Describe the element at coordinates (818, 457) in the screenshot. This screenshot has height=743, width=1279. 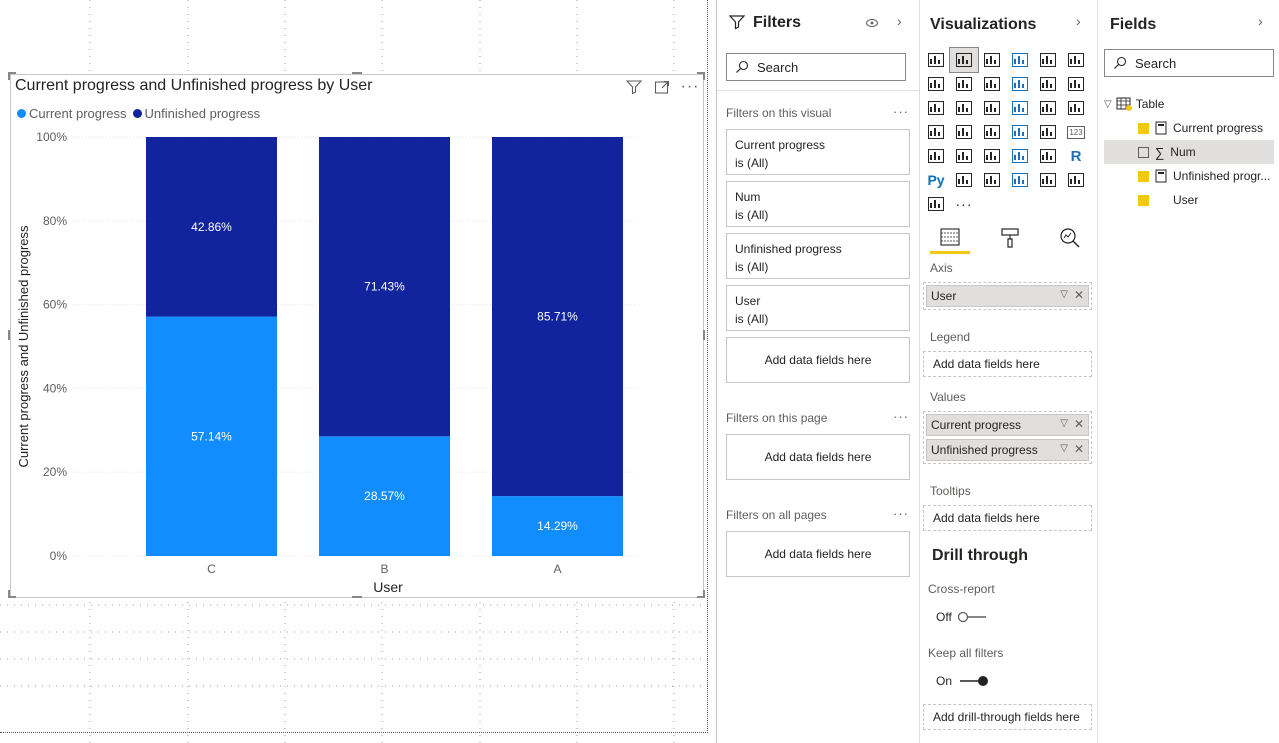
I see `filters-page-drop-zone: Add data fields here` at that location.